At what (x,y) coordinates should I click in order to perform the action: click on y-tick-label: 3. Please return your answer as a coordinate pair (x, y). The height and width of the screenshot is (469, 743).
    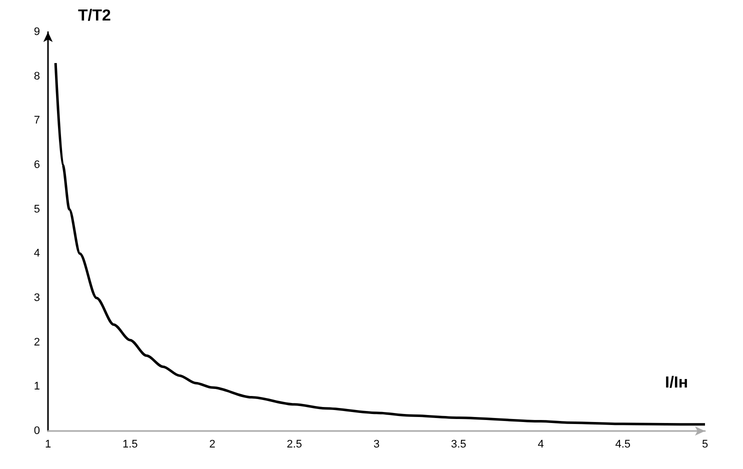
    Looking at the image, I should click on (37, 298).